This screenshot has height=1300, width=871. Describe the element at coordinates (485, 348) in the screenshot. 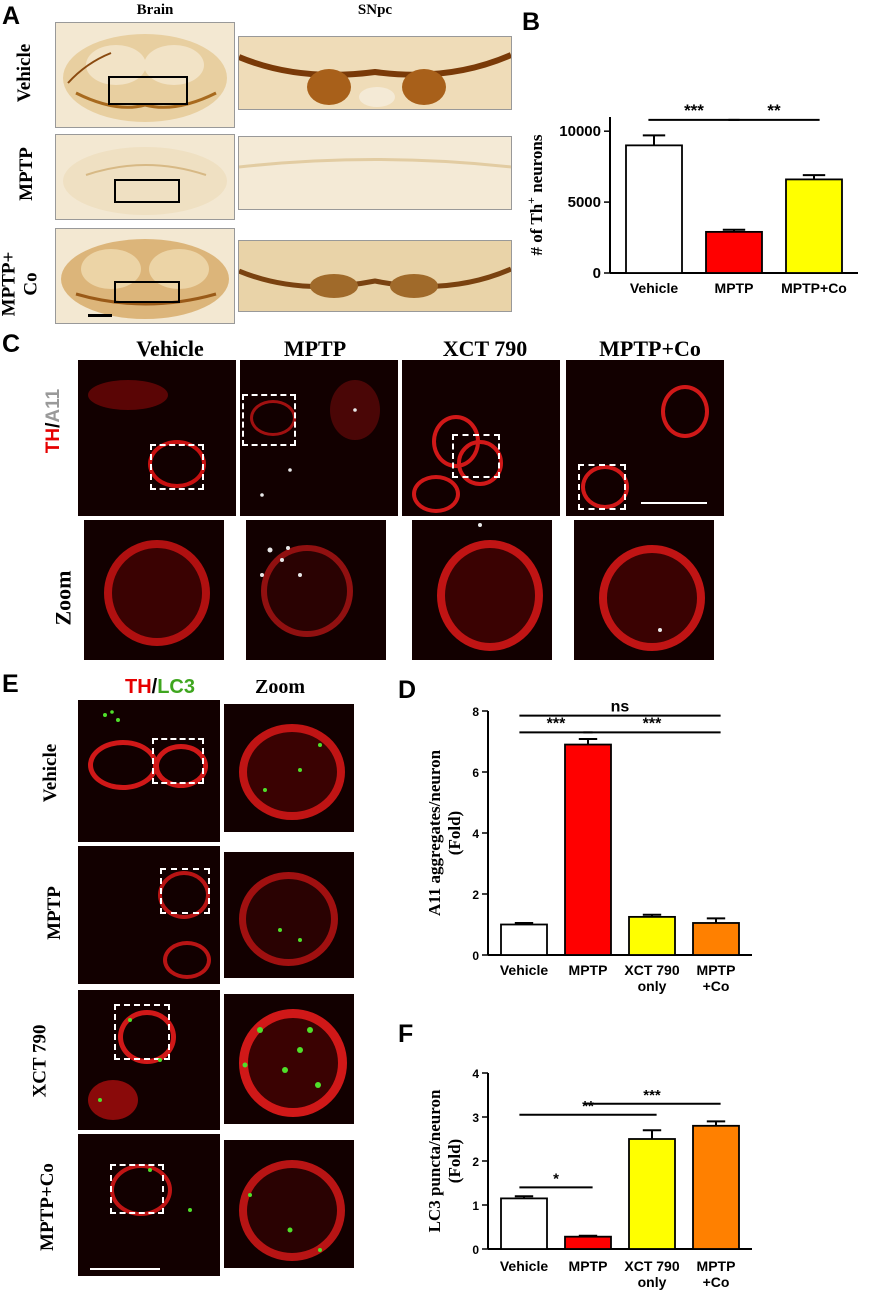

I see `c-header-xct: XCT 790` at that location.